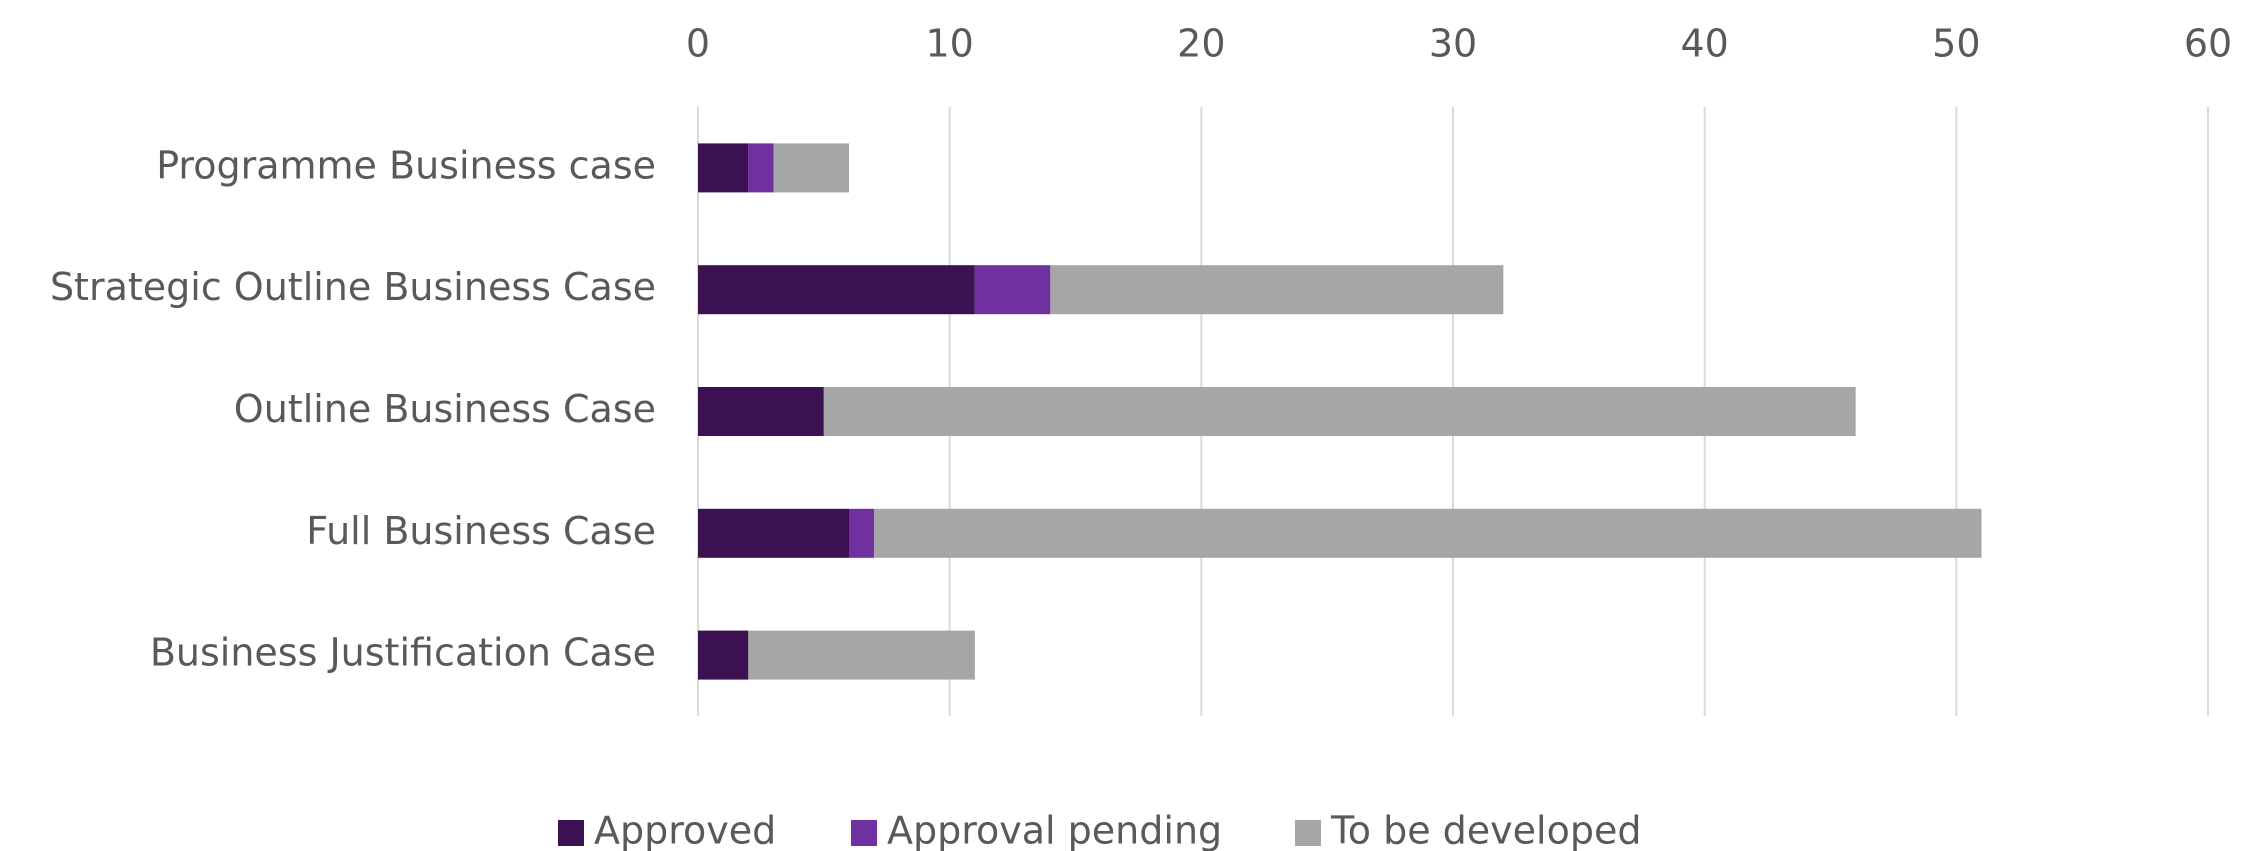 Image resolution: width=2244 pixels, height=851 pixels. What do you see at coordinates (1201, 44) in the screenshot?
I see `x-tick-label: 20` at bounding box center [1201, 44].